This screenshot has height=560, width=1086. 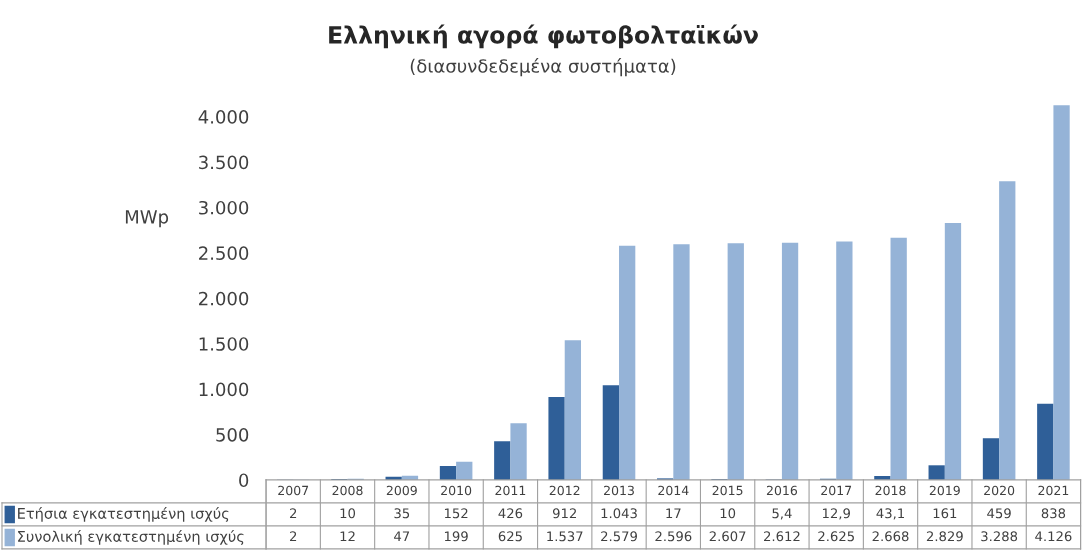 What do you see at coordinates (782, 490) in the screenshot?
I see `x-tick-label: 2016` at bounding box center [782, 490].